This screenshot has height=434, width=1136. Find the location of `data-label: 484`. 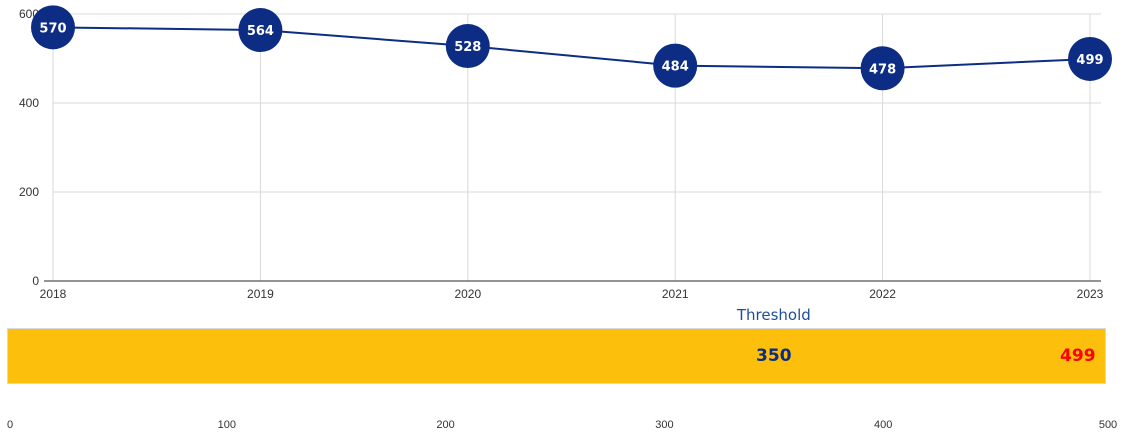

data-label: 484 is located at coordinates (675, 67).